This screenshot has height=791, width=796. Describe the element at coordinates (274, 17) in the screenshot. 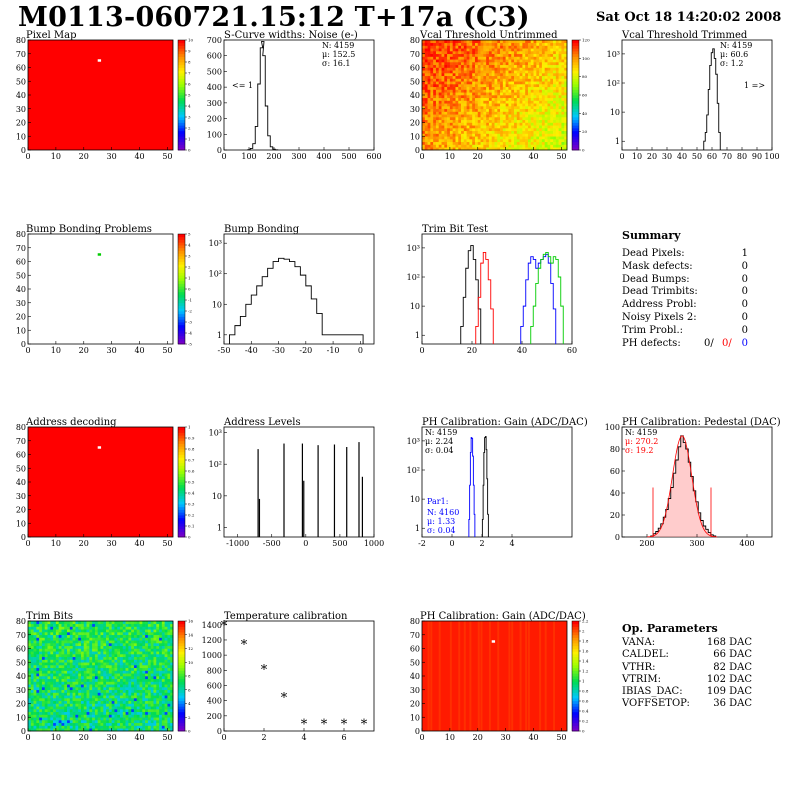

I see `page-title: M0113-060721.15:12 T+17a (C3)` at that location.